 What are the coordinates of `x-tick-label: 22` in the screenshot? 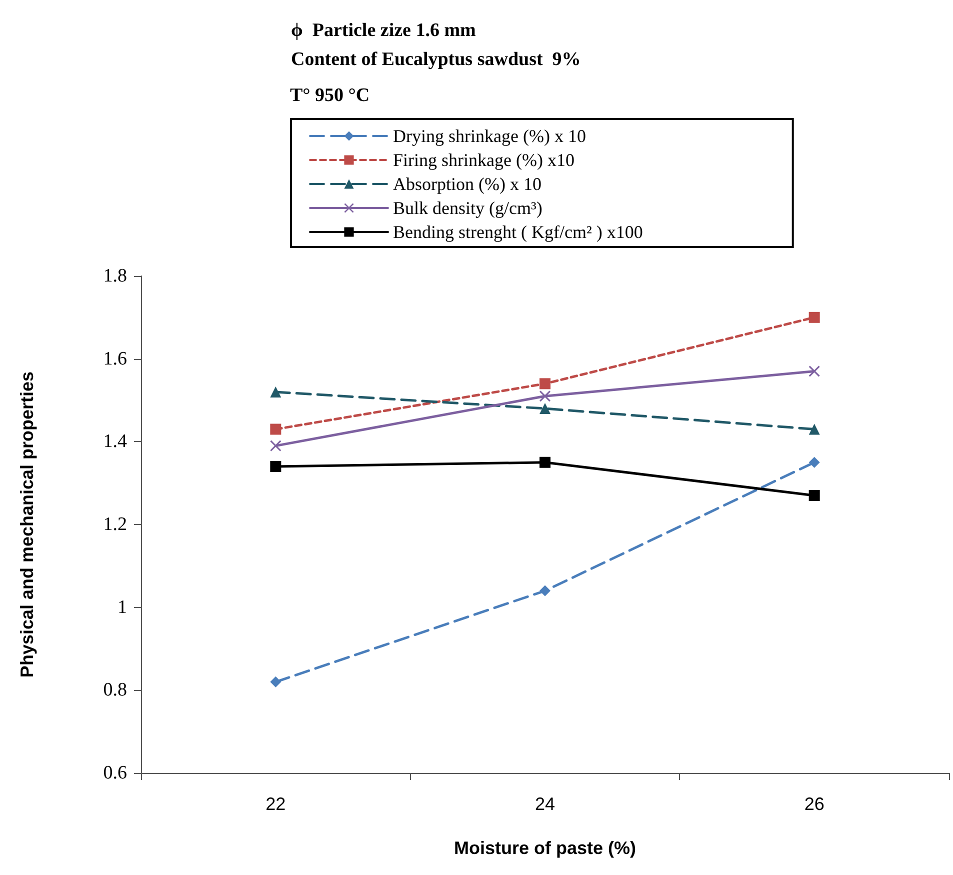 It's located at (276, 804).